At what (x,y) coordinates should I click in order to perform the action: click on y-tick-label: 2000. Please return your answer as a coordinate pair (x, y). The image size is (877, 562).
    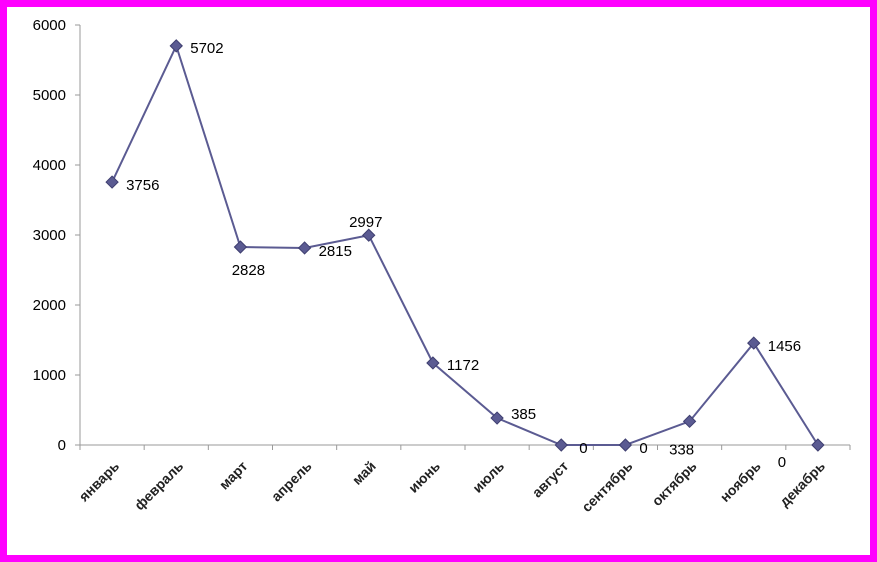
    Looking at the image, I should click on (49, 305).